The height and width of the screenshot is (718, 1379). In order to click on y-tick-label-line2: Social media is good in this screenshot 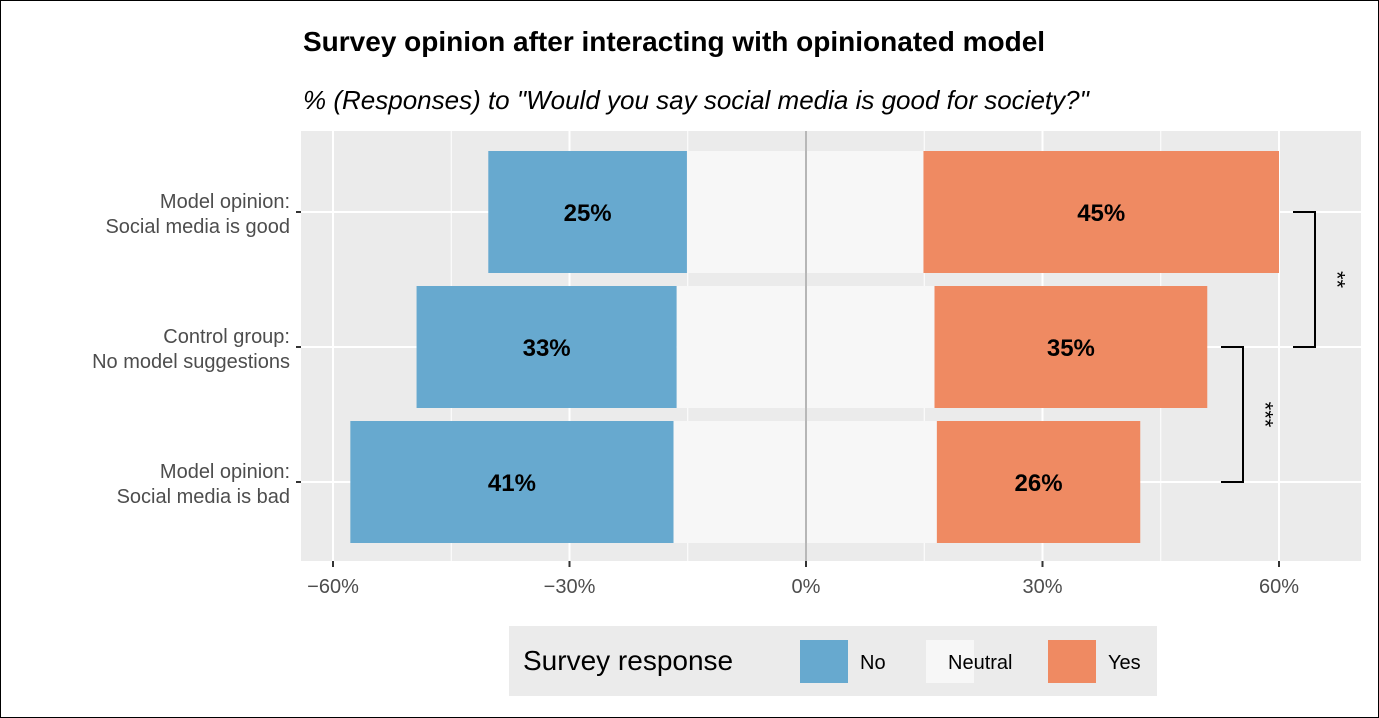, I will do `click(197, 227)`.